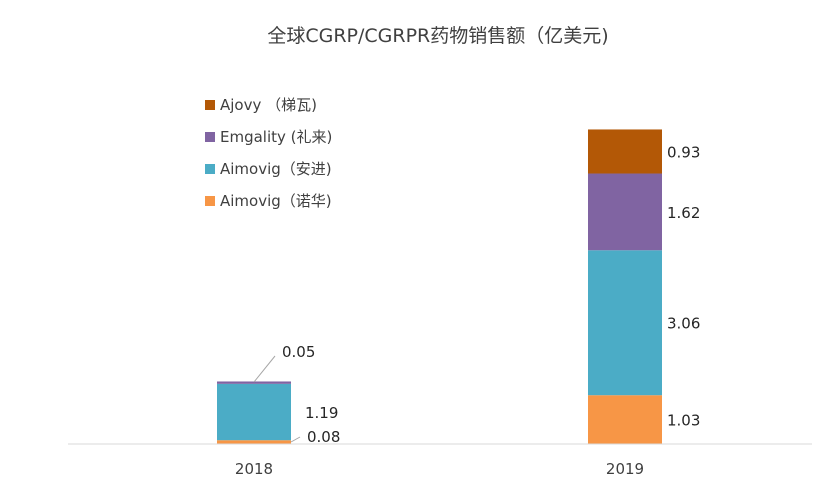  Describe the element at coordinates (323, 437) in the screenshot. I see `data-label-2018-aimovig: 0.08` at that location.